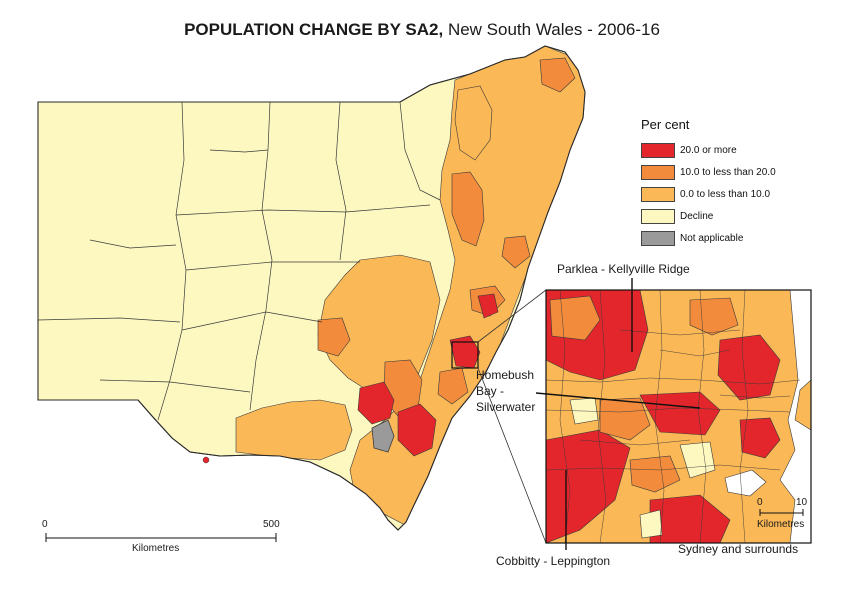  Describe the element at coordinates (745, 483) in the screenshot. I see `inset-bay-water` at that location.